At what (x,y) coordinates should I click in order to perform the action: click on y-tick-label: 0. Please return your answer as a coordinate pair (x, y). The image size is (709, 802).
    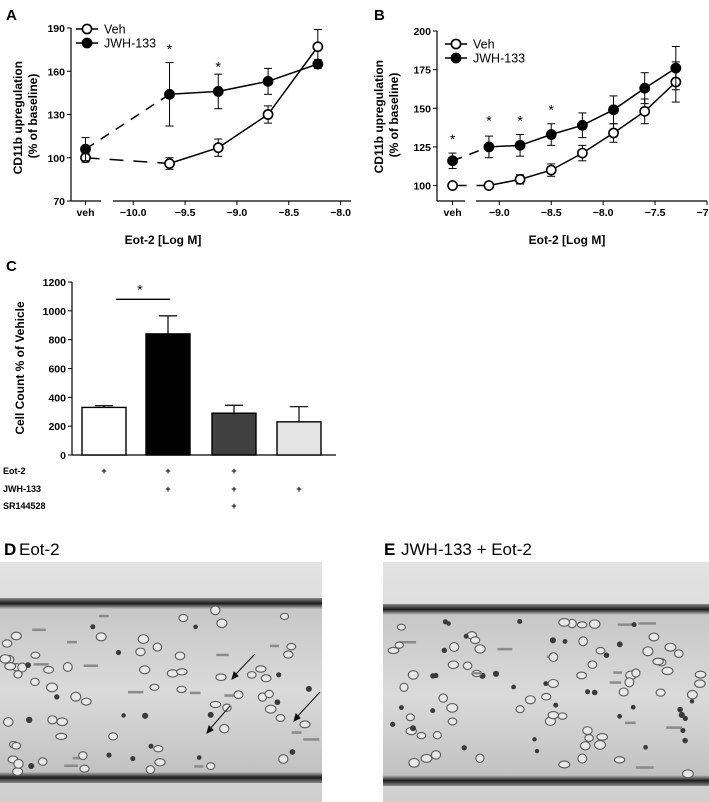
    Looking at the image, I should click on (63, 456).